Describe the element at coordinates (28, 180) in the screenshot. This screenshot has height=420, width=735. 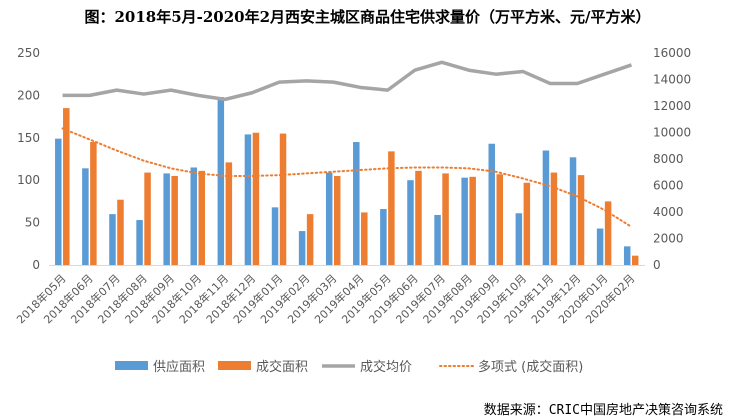
I see `y-left-tick-label: 100` at that location.